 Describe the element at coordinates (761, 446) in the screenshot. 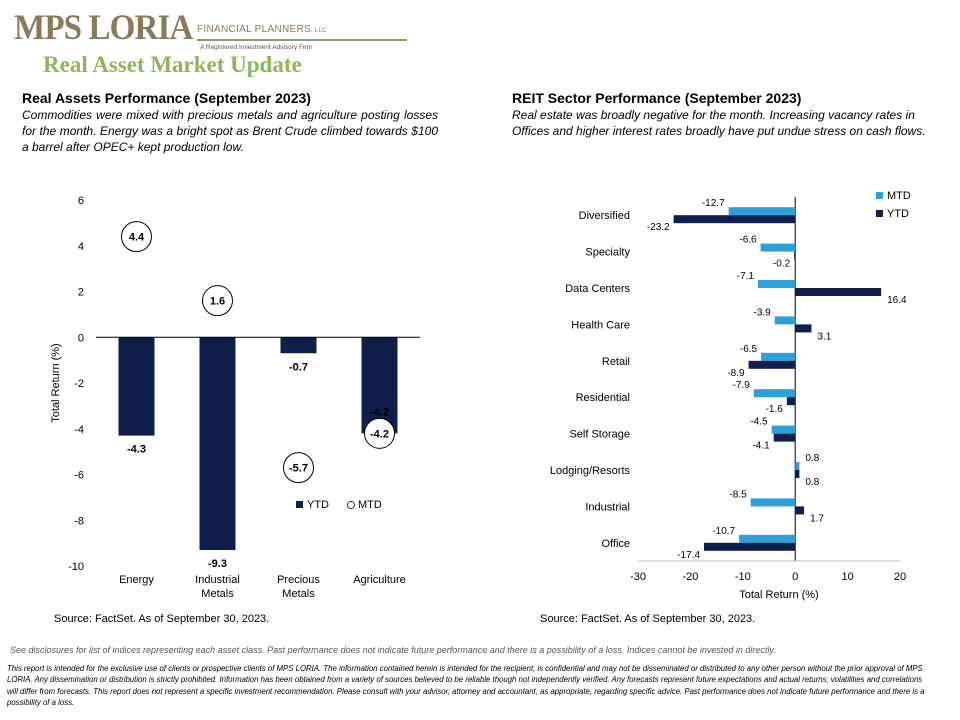

I see `data-label-ytd: -4.1` at that location.